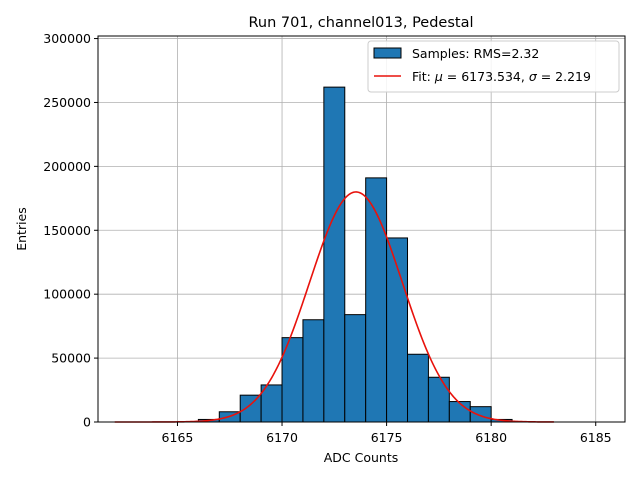 The height and width of the screenshot is (480, 640). What do you see at coordinates (67, 230) in the screenshot?
I see `y-tick-label: 150000` at bounding box center [67, 230].